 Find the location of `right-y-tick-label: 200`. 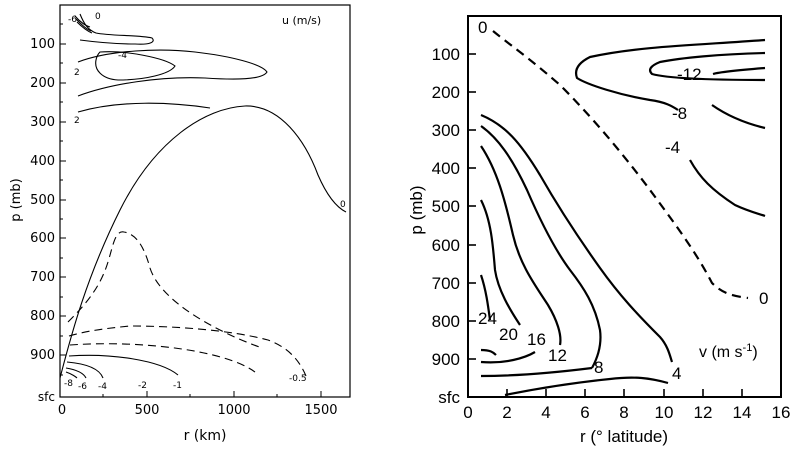

right-y-tick-label: 200 is located at coordinates (446, 92).